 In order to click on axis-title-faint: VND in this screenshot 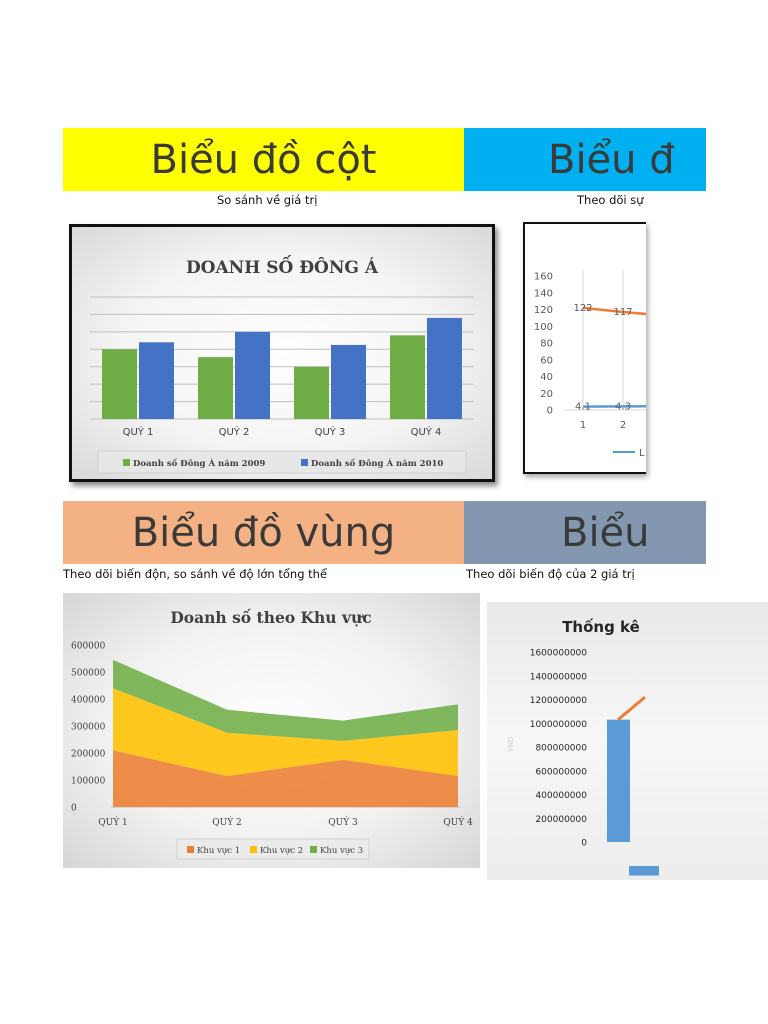, I will do `click(511, 744)`.